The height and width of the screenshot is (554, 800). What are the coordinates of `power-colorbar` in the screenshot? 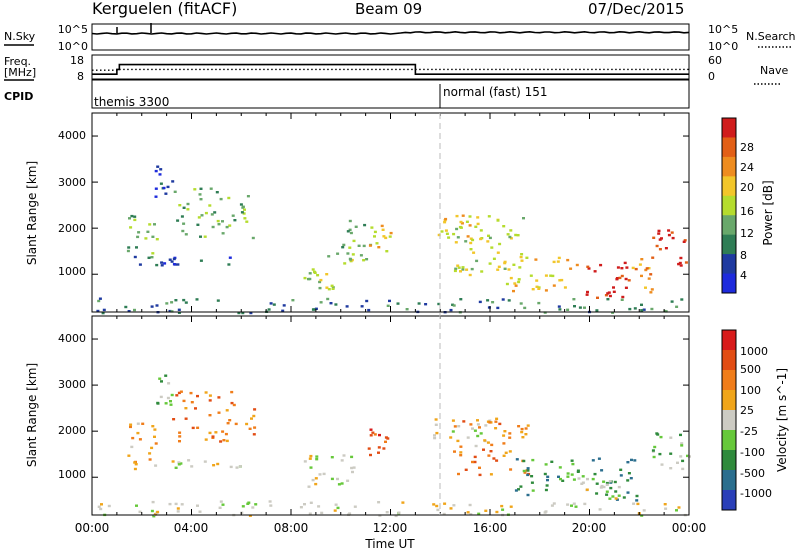 It's located at (729, 206).